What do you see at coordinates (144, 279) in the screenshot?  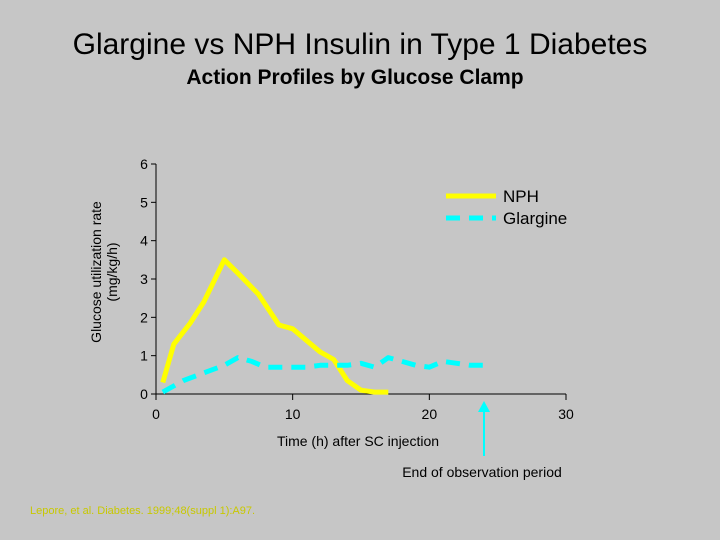 I see `y-tick-label: 3` at bounding box center [144, 279].